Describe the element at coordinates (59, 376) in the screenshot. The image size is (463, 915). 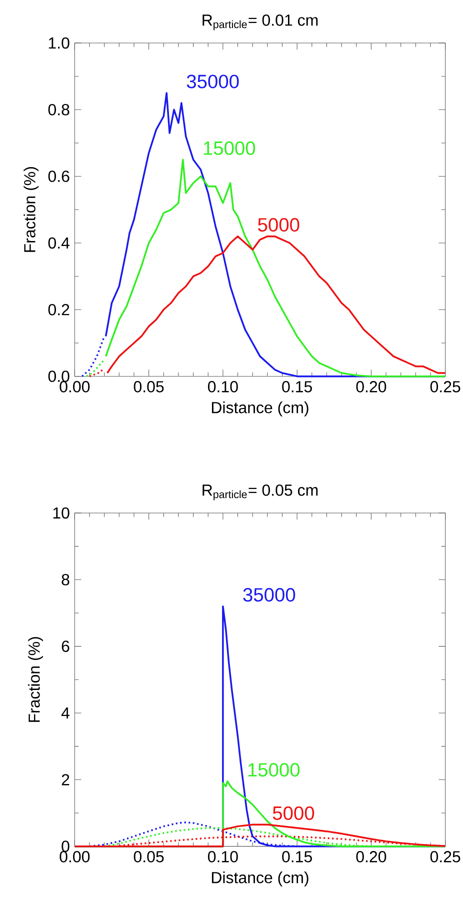
I see `y-tick-label: 0.0` at that location.